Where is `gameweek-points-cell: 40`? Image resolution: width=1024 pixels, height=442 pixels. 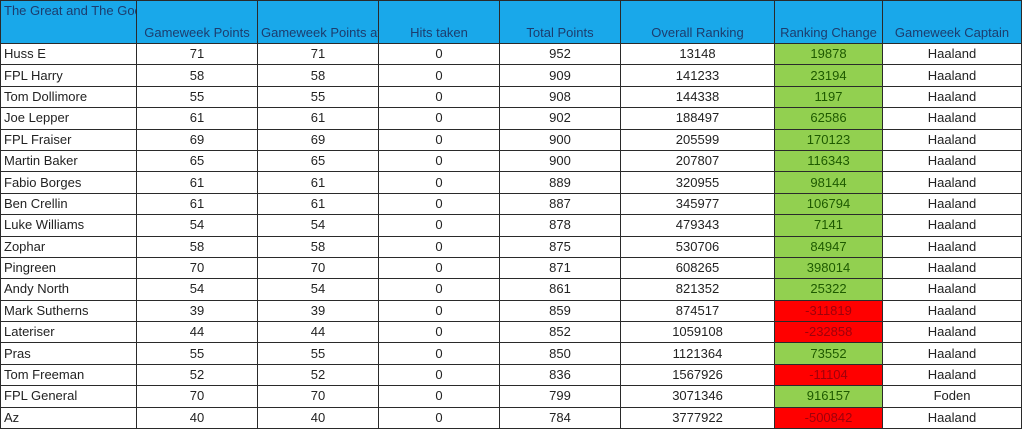
gameweek-points-cell: 40 is located at coordinates (197, 418).